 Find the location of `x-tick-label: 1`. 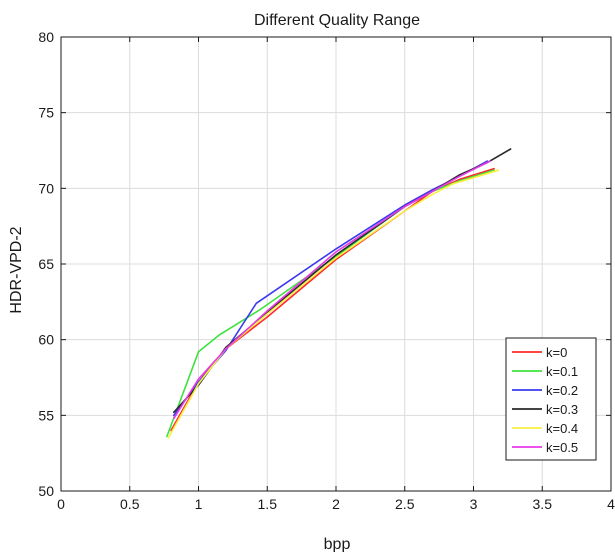

x-tick-label: 1 is located at coordinates (199, 504).